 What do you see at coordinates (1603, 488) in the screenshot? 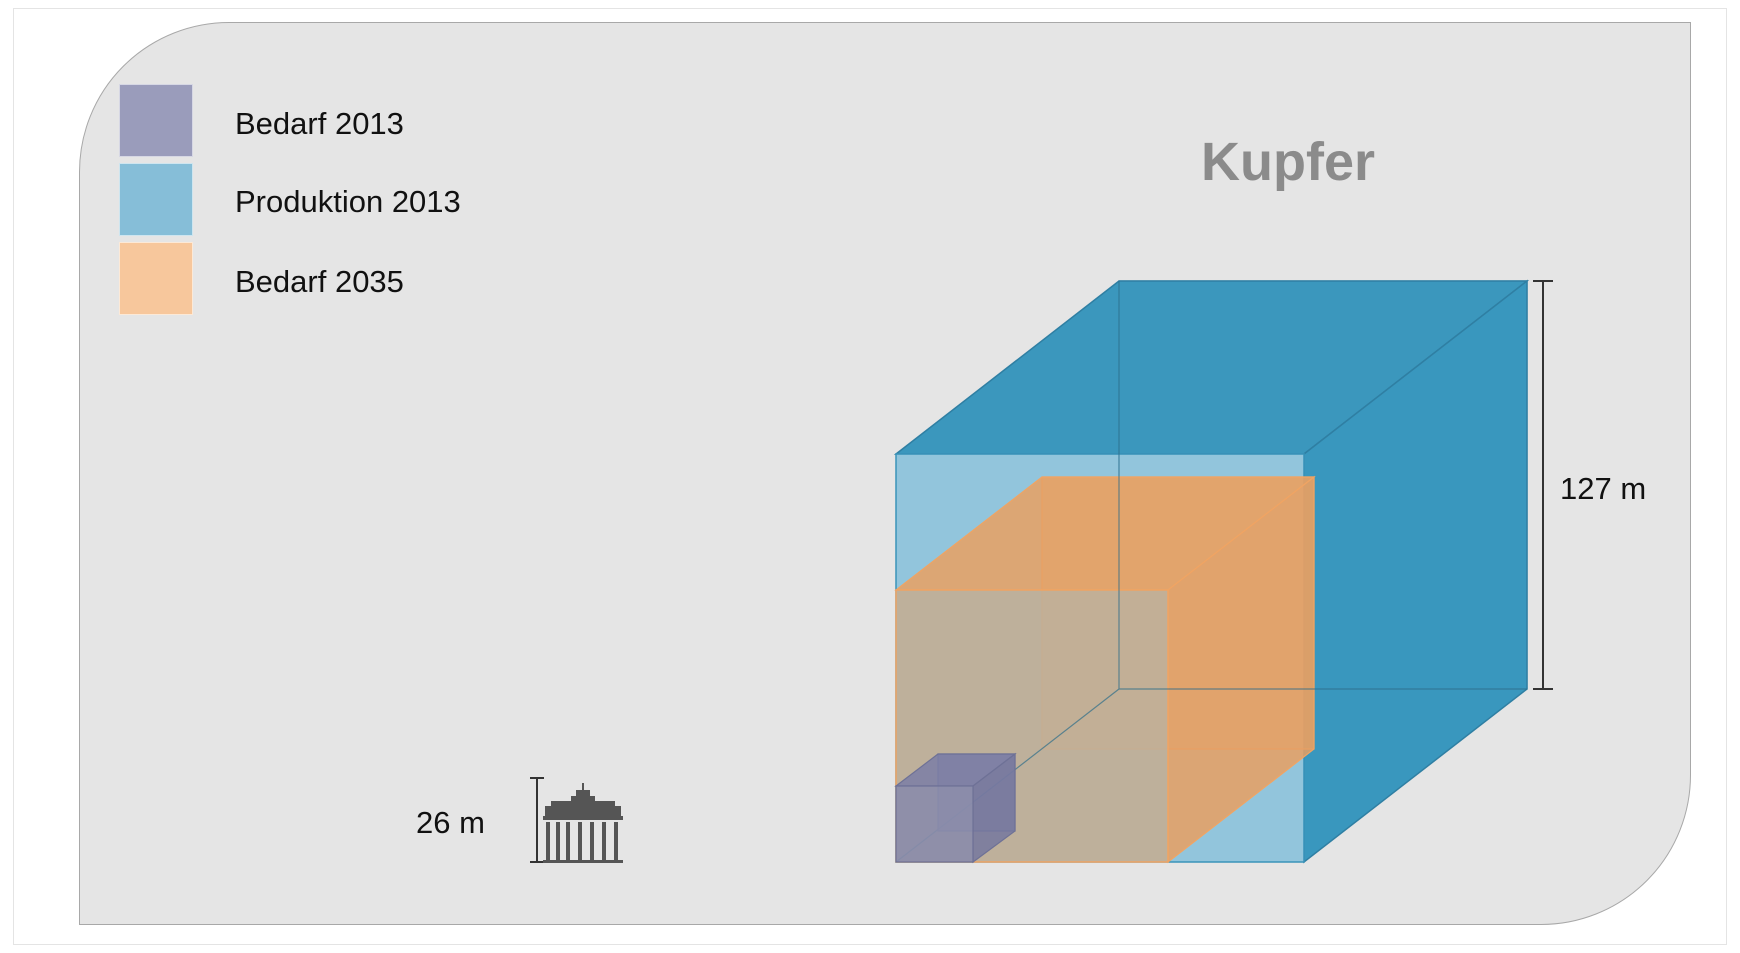
I see `height-label-large-cube: 127 m` at bounding box center [1603, 488].